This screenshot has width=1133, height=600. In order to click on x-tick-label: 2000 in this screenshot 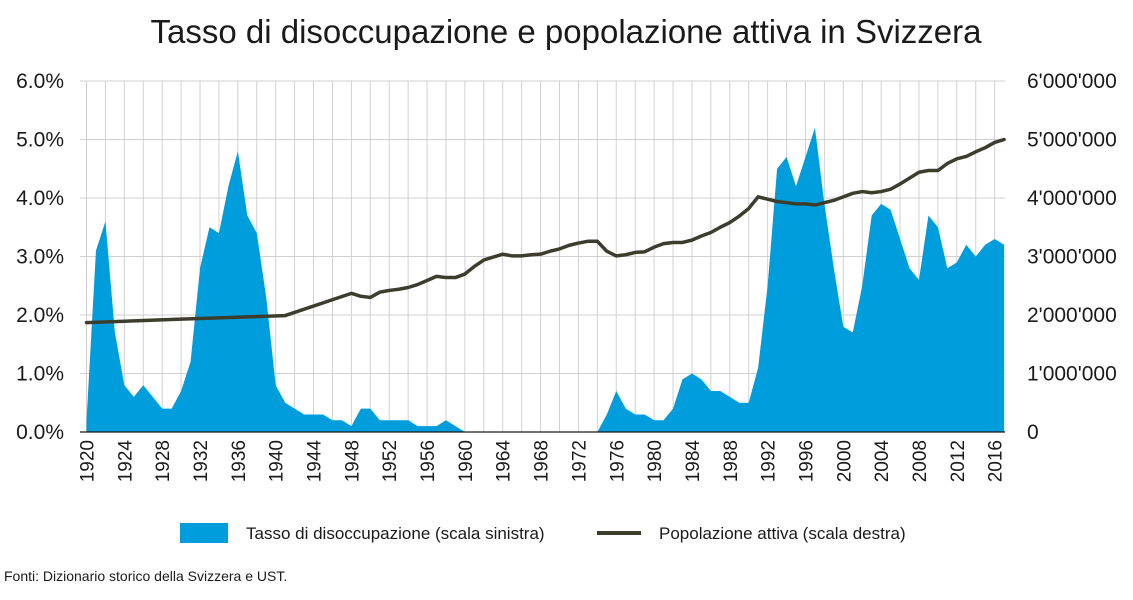, I will do `click(844, 461)`.